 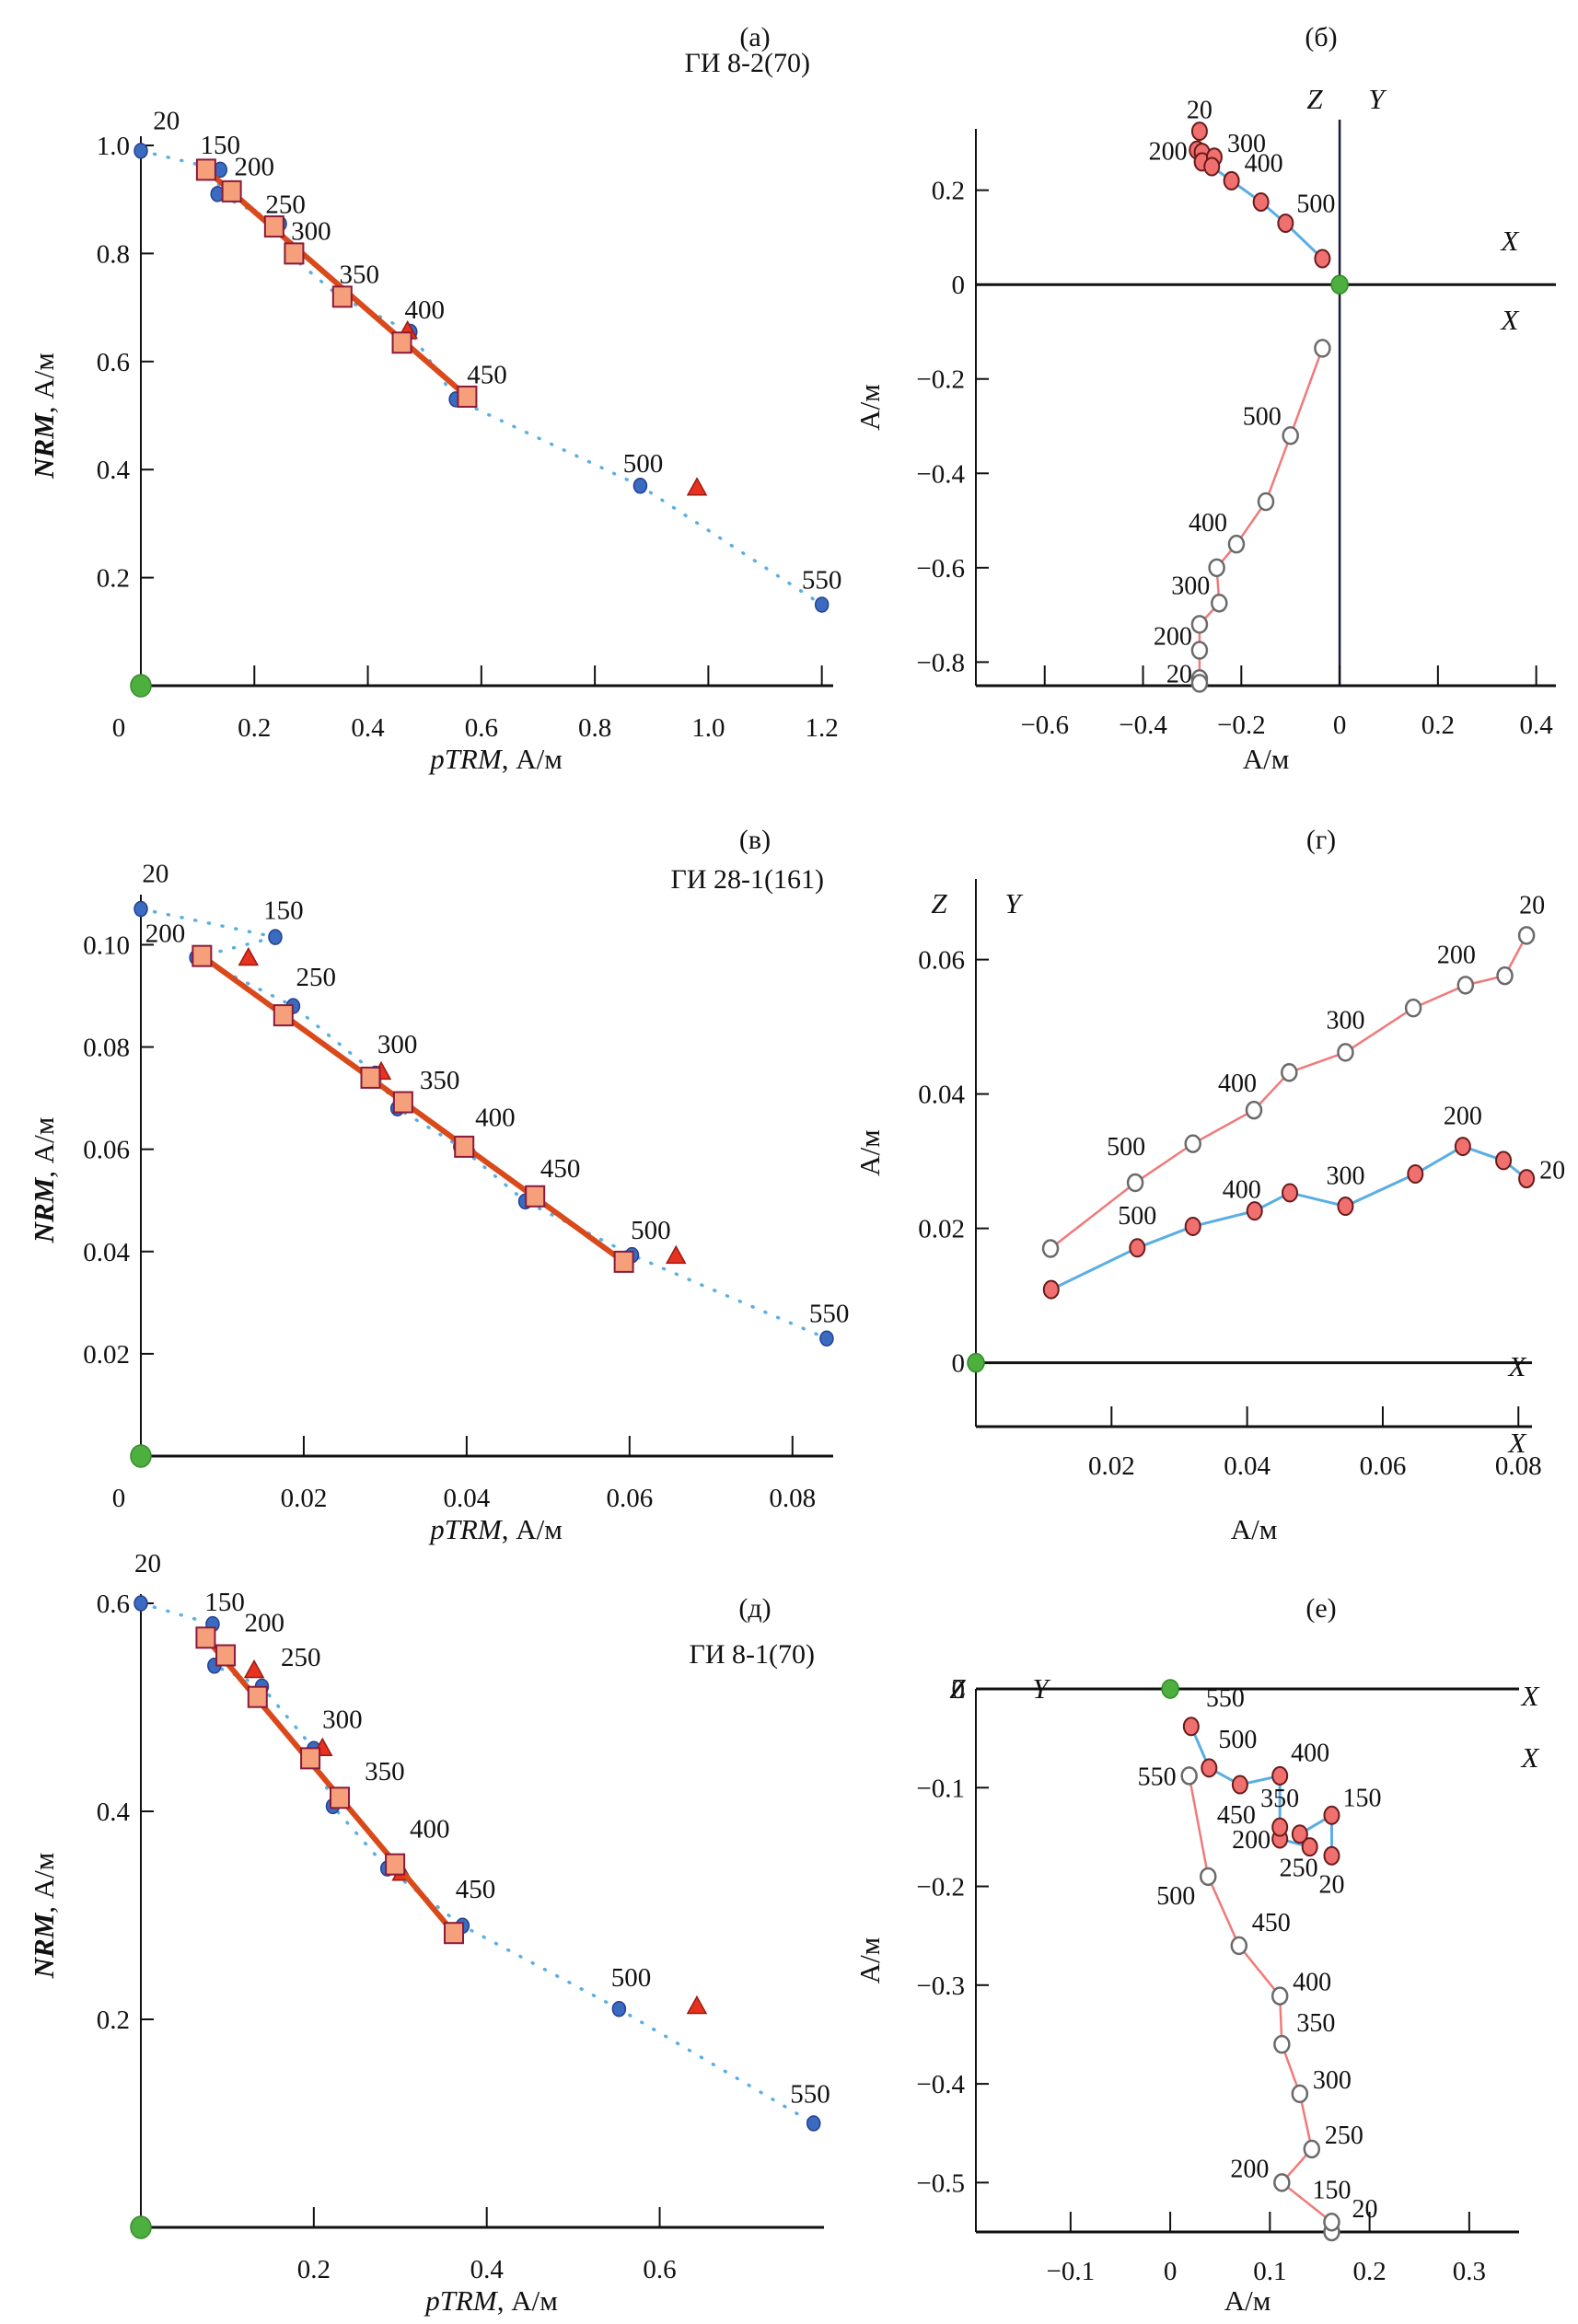 I want to click on y-tick-label: 0.02, so click(x=106, y=1355).